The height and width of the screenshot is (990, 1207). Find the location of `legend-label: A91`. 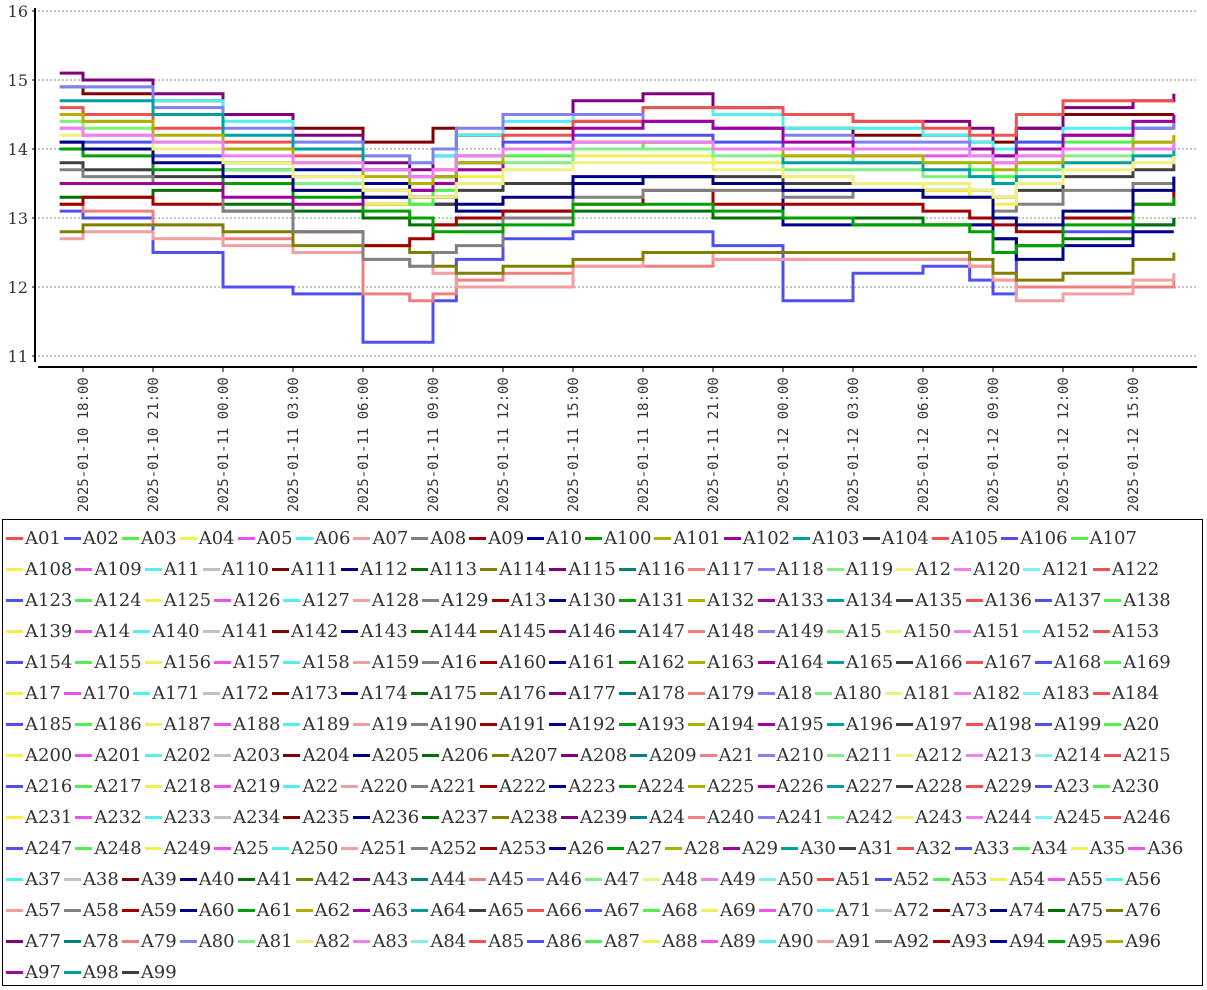

legend-label: A91 is located at coordinates (853, 941).